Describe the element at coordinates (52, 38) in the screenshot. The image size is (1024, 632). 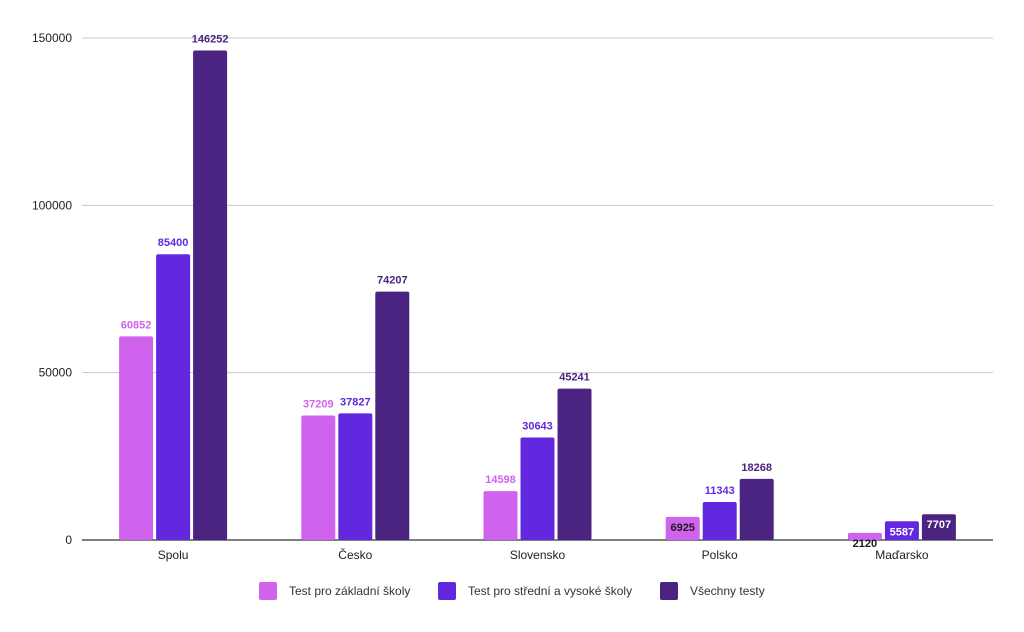
I see `y-tick-label-3: 150000` at that location.